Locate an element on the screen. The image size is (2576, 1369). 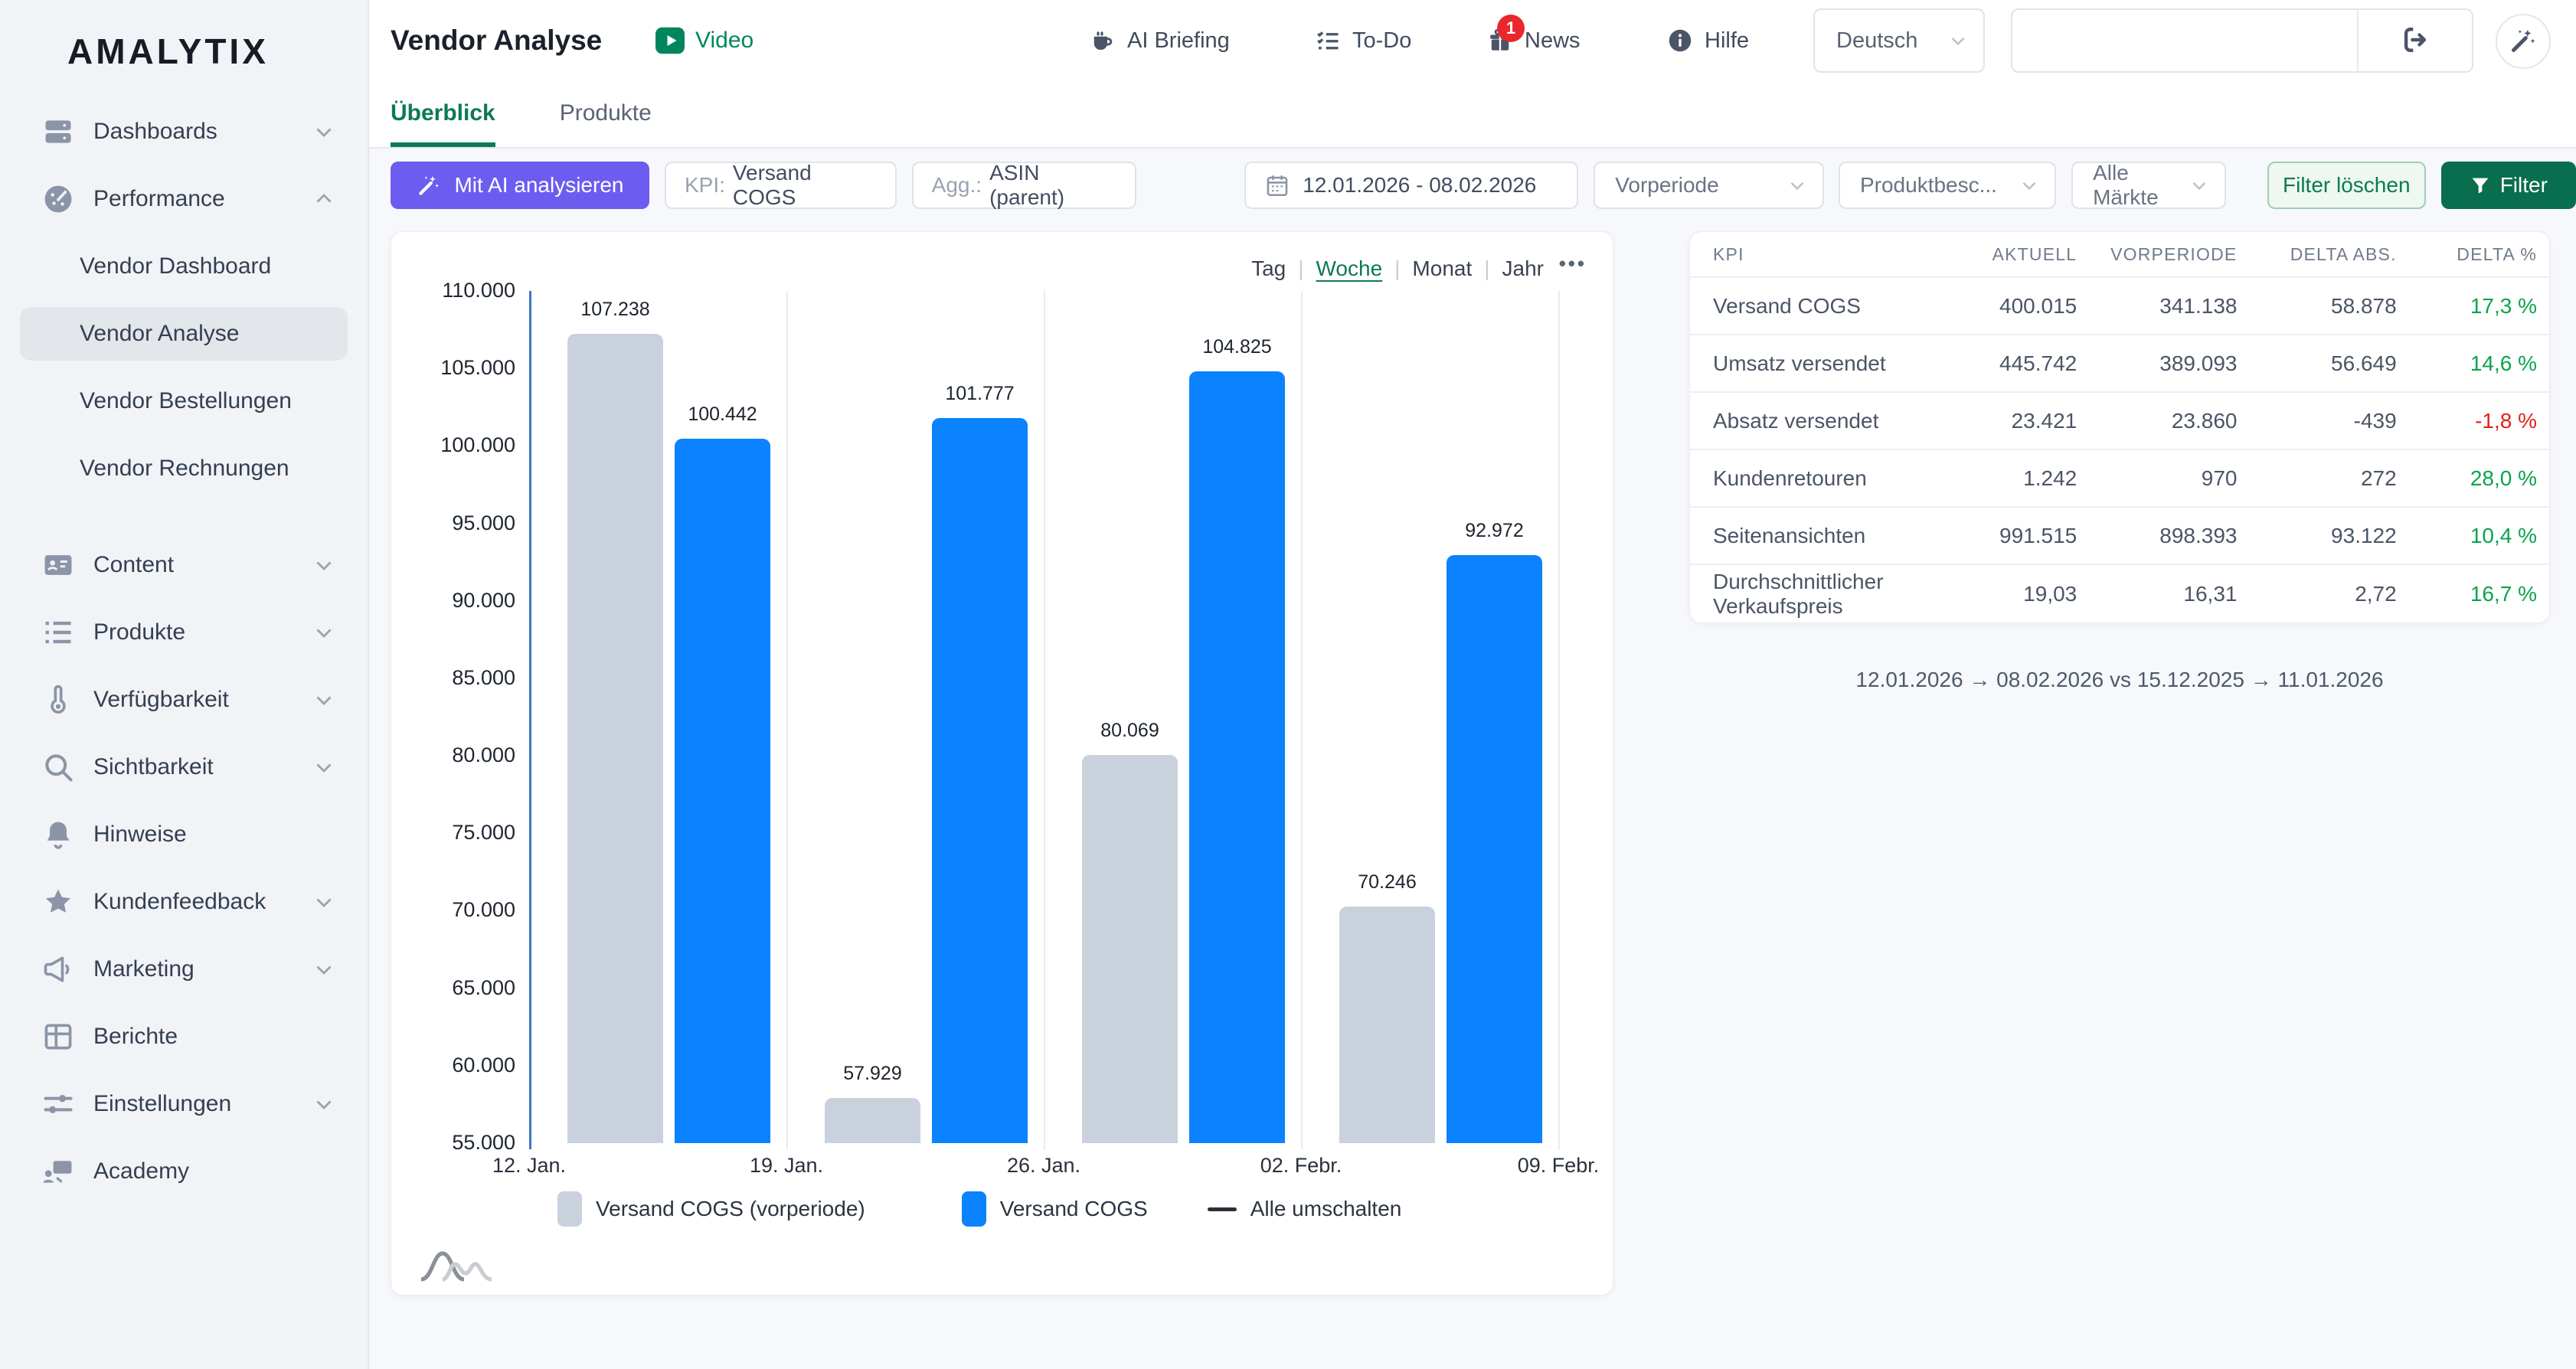
topnav-todo: To-Do is located at coordinates (1362, 40).